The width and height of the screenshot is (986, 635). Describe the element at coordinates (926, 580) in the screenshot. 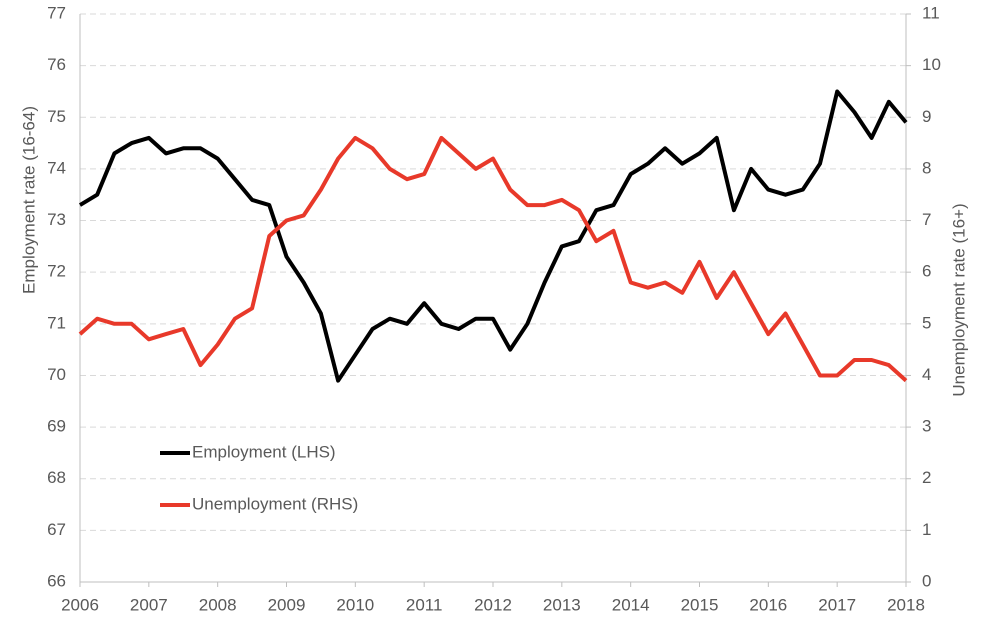

I see `y2-tick-label: 0` at that location.